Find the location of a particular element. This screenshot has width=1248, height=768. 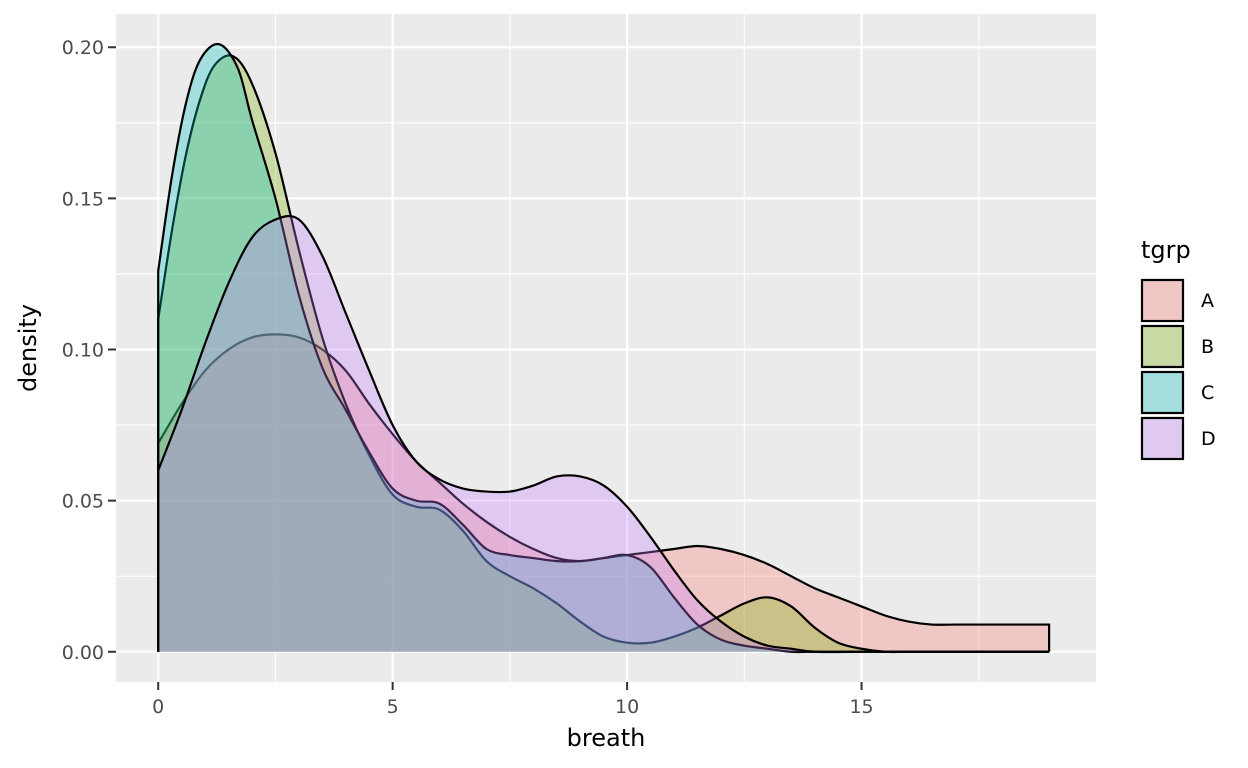

legend-key-D is located at coordinates (1162, 438).